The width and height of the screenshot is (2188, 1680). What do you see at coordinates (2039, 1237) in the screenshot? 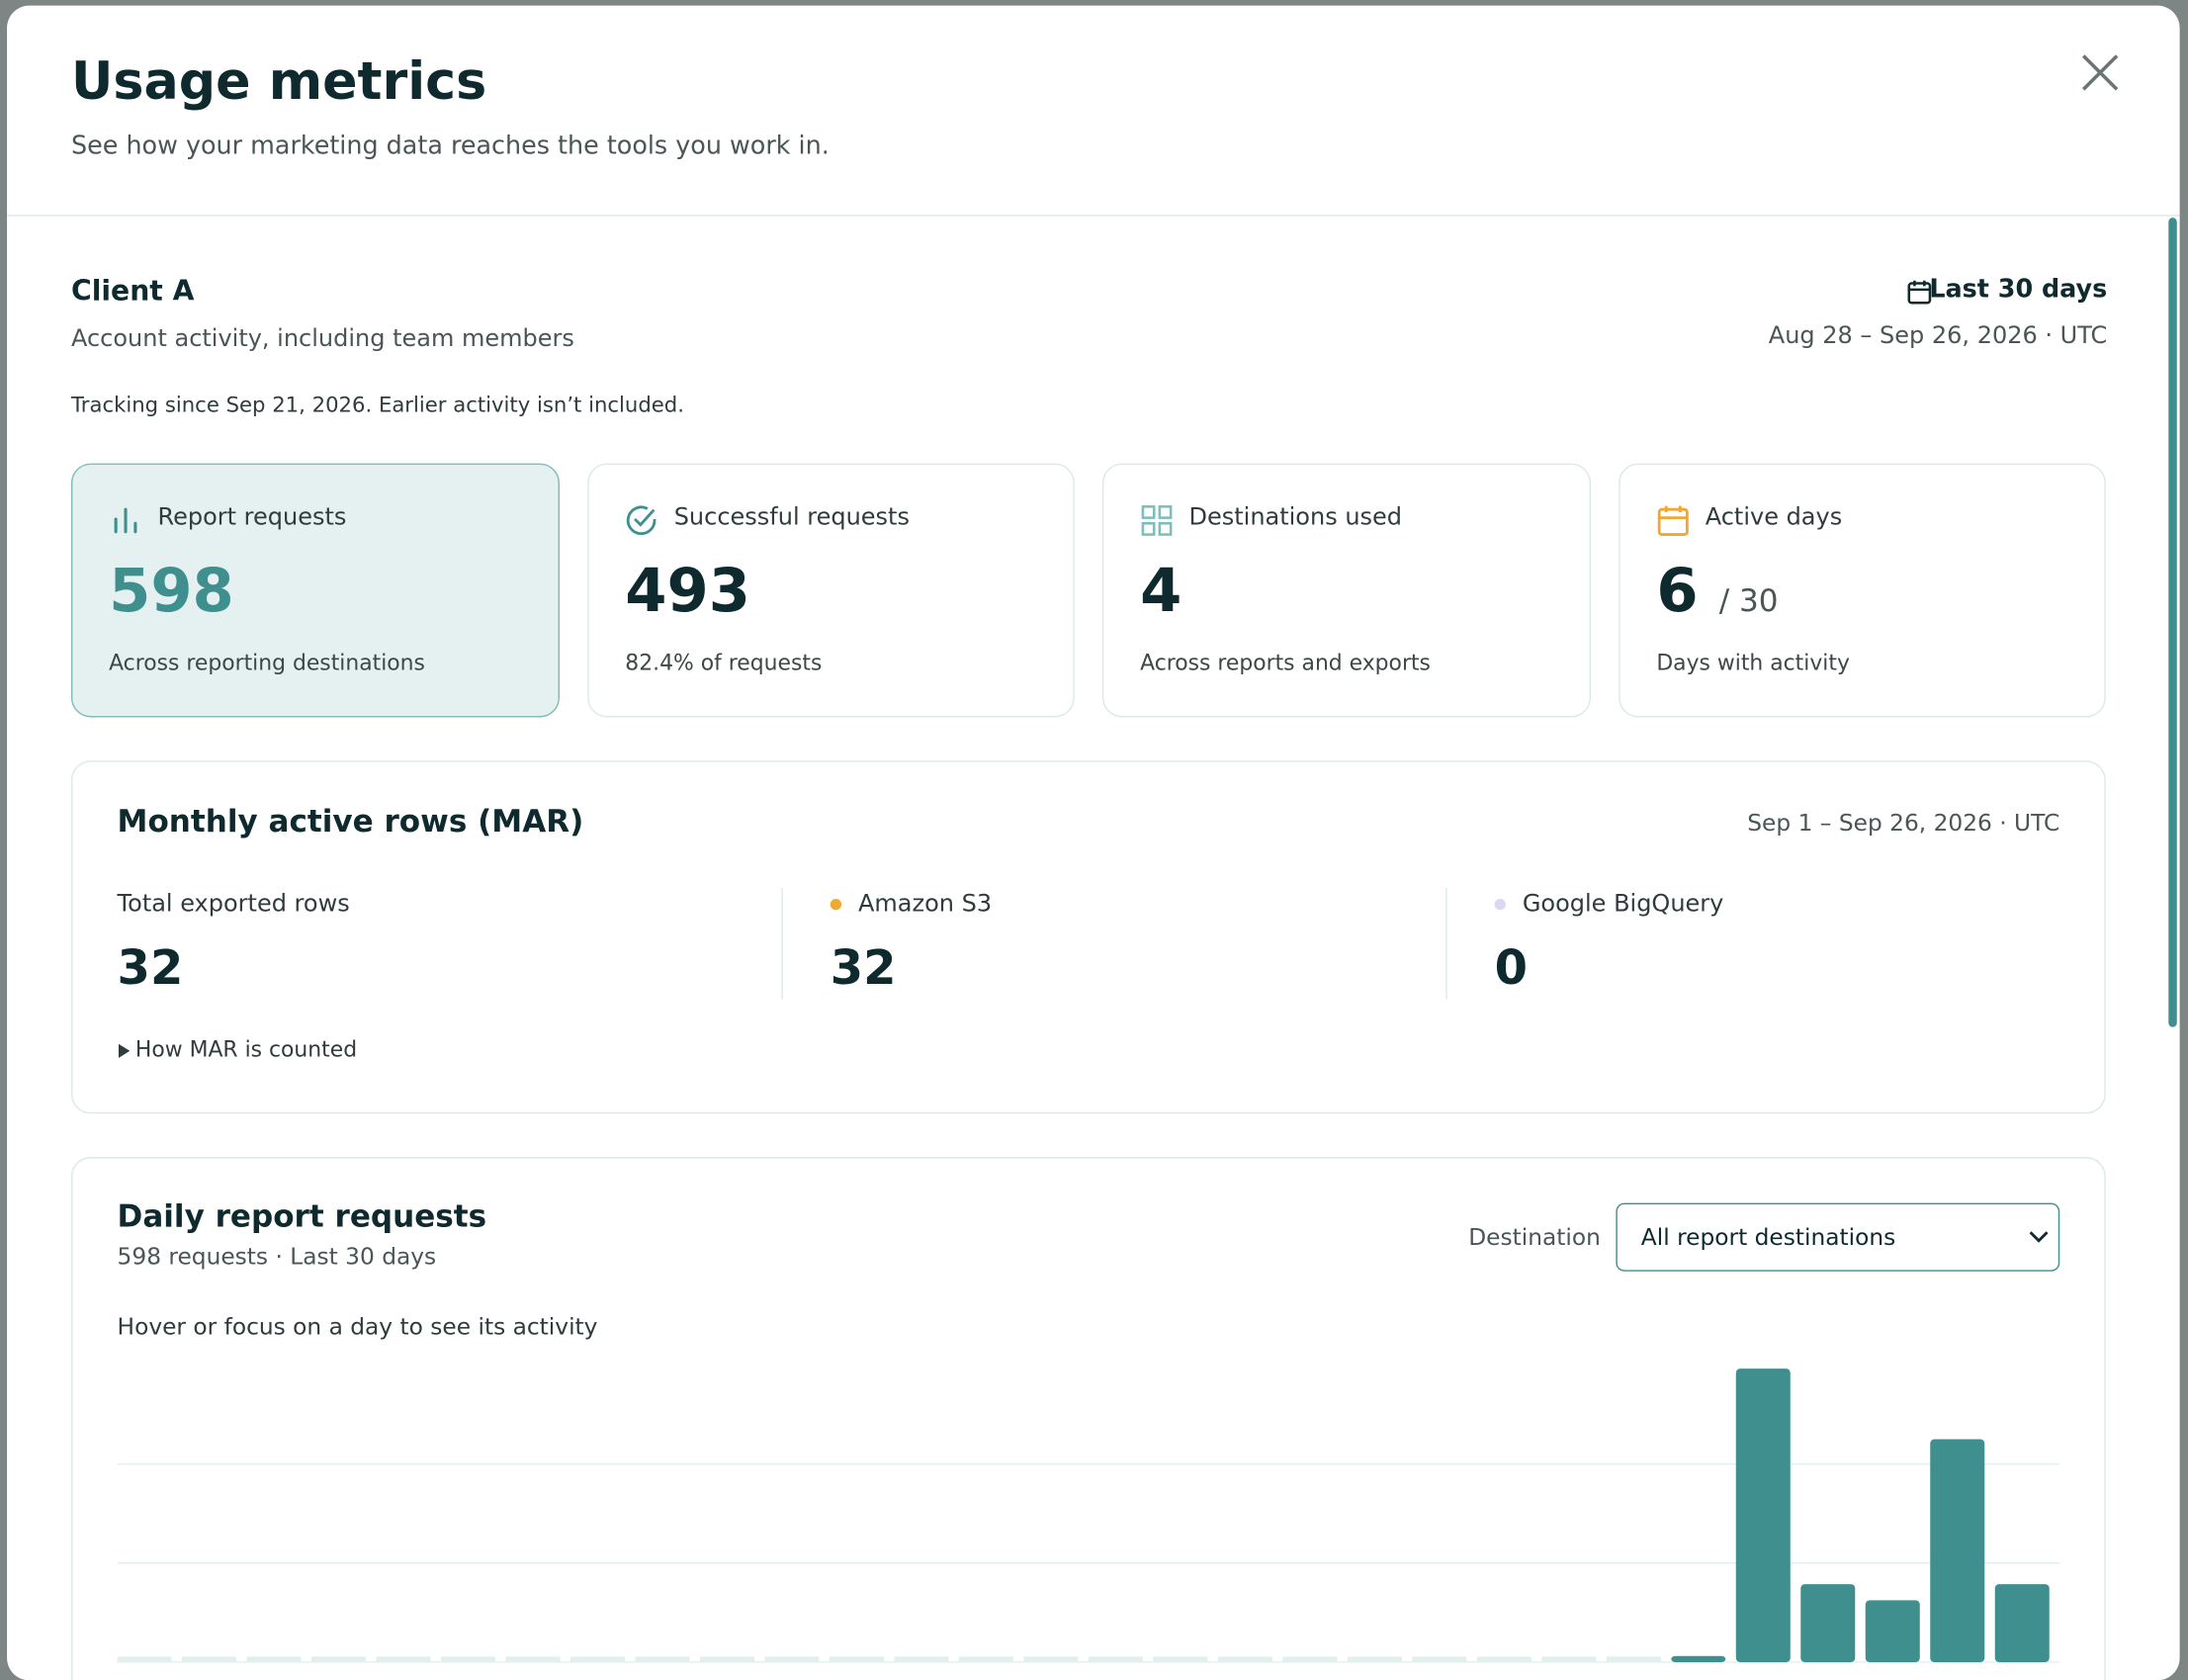
I see `chevron` at bounding box center [2039, 1237].